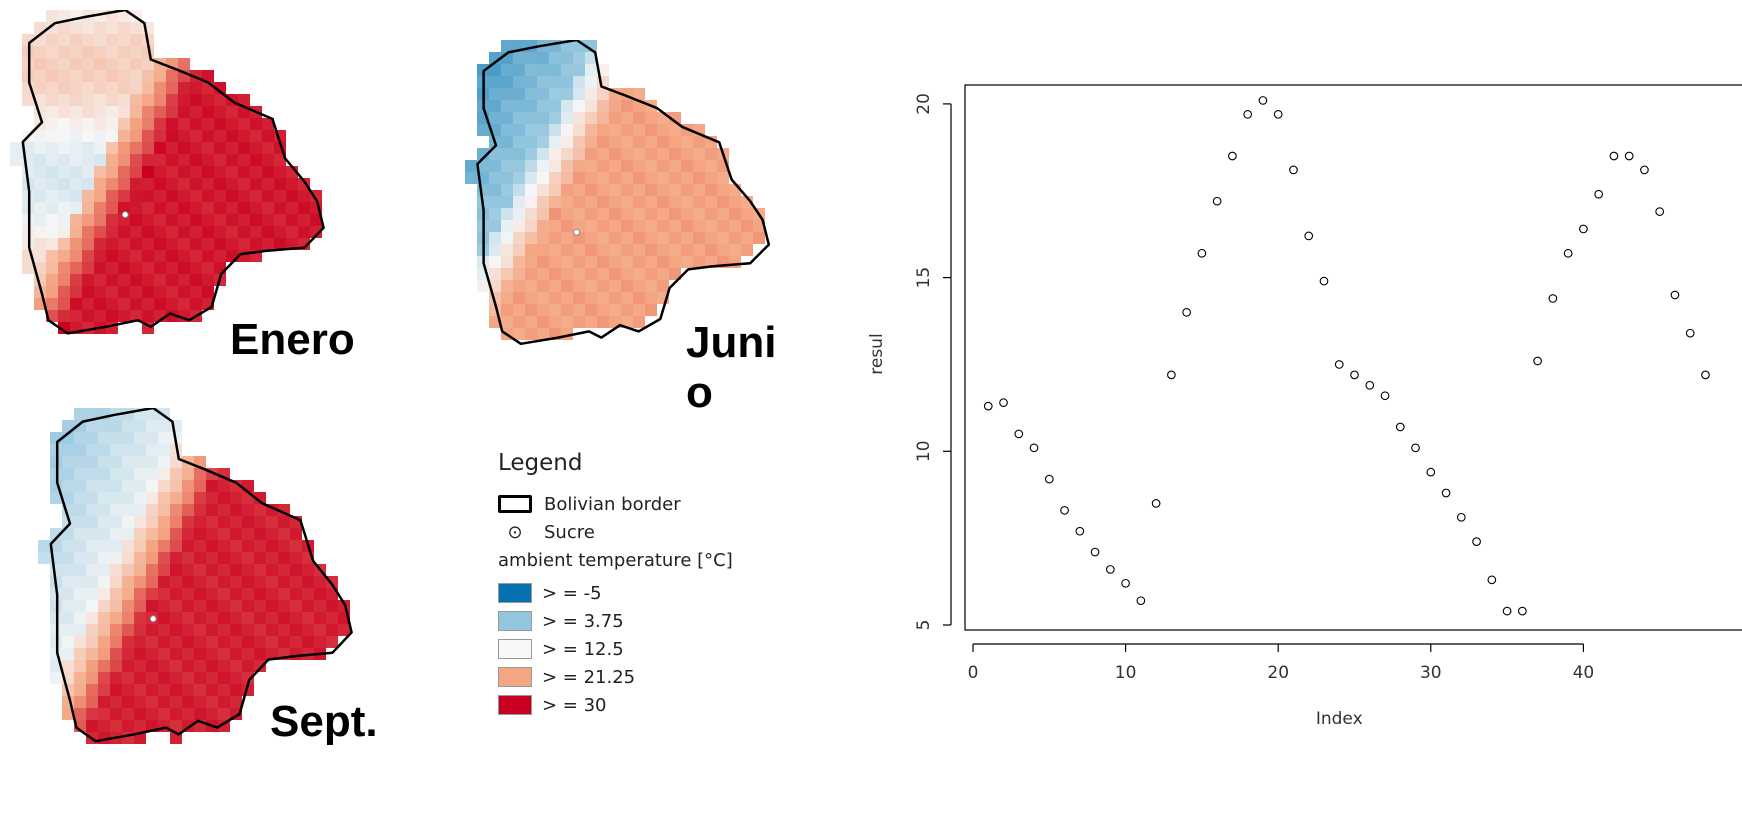 The image size is (1742, 827). Describe the element at coordinates (924, 451) in the screenshot. I see `y-tick-label: 10` at that location.